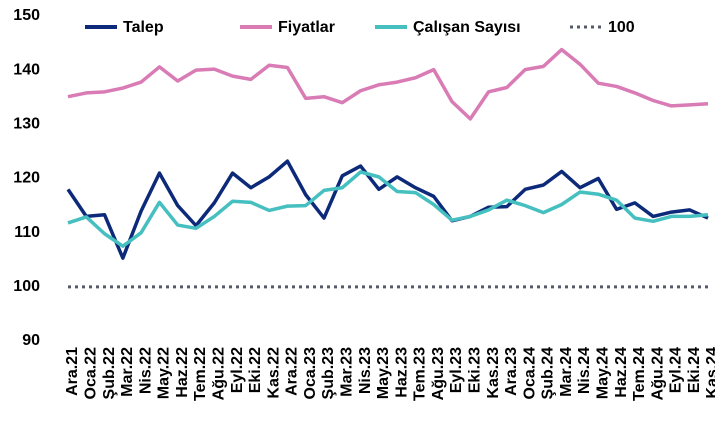 This screenshot has width=715, height=423. I want to click on legend-label: Talep, so click(143, 27).